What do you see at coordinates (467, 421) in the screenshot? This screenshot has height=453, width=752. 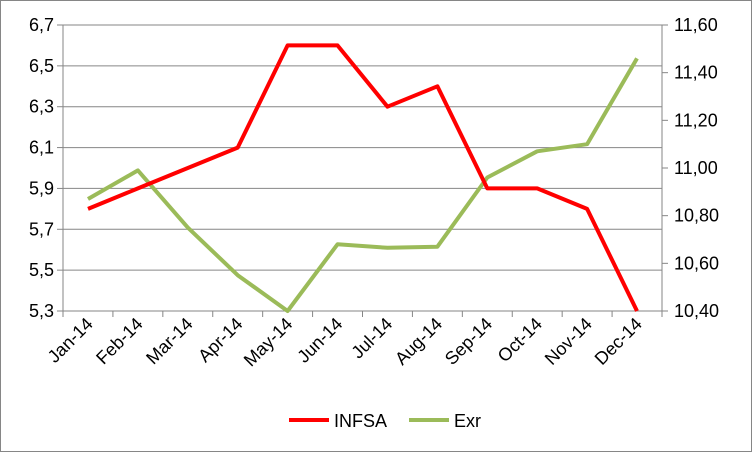 I see `legend-label-exr: Exr` at bounding box center [467, 421].